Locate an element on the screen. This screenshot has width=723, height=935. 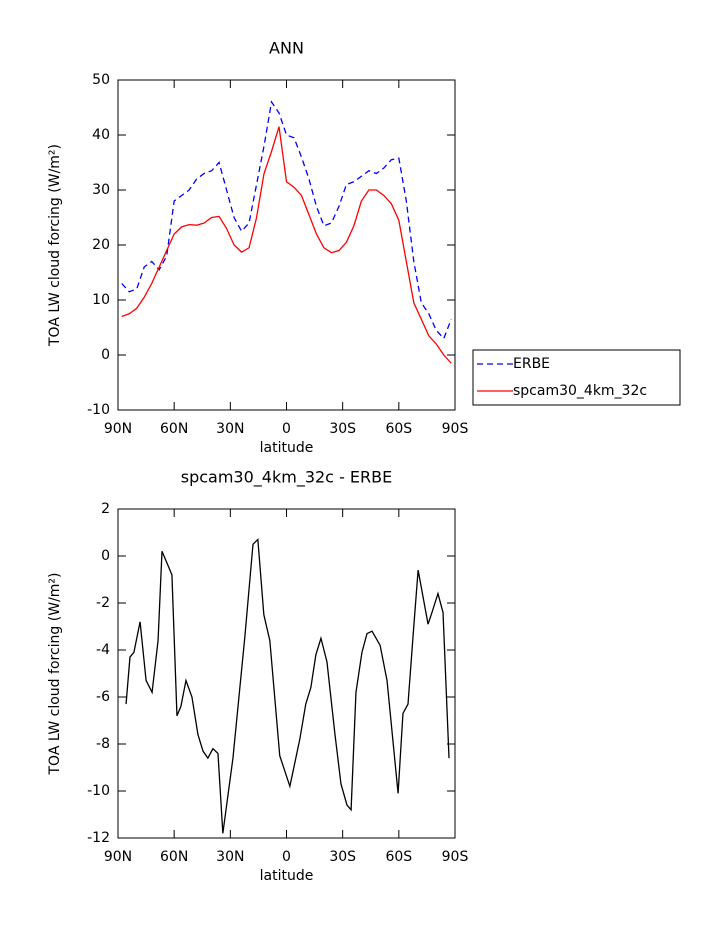
y-tick-label: -6 is located at coordinates (103, 697).